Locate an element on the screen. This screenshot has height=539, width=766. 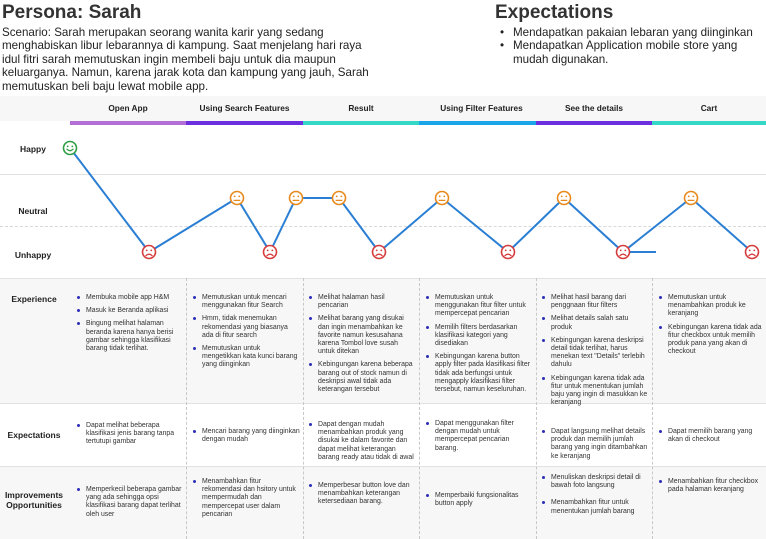
emotion-label-neutral: Neutral is located at coordinates (33, 211).